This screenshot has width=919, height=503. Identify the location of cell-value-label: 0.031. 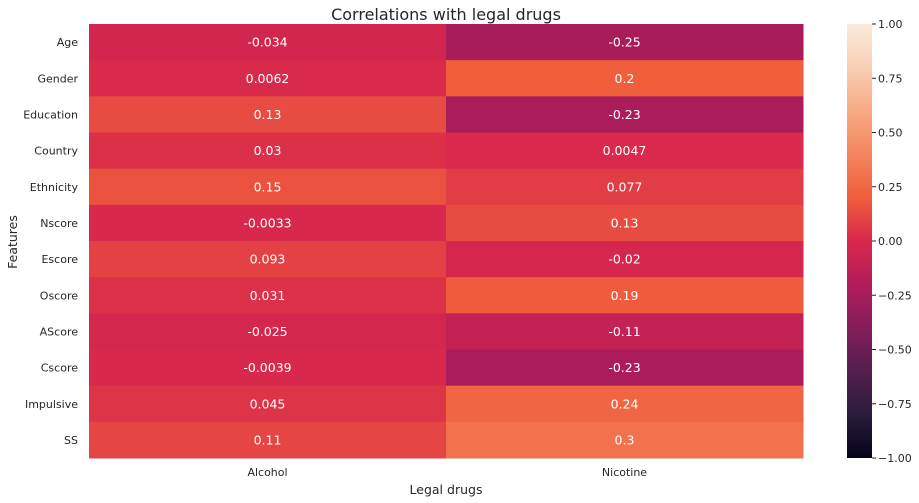
(268, 295).